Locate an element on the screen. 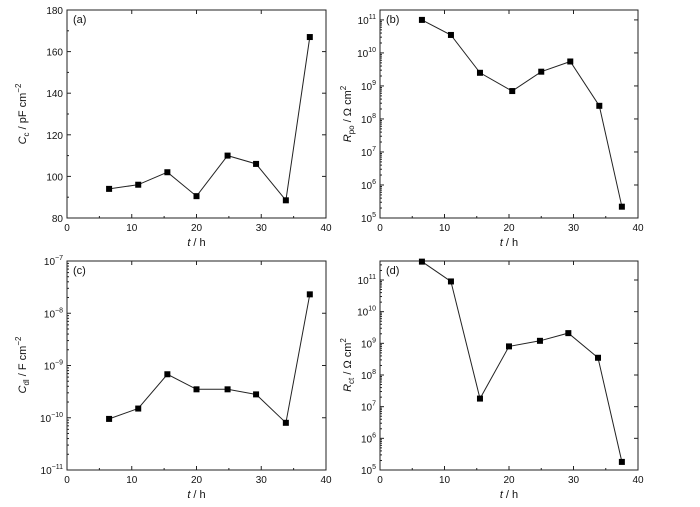 Image resolution: width=700 pixels, height=507 pixels. y-tick-label: 10−10 is located at coordinates (51, 418).